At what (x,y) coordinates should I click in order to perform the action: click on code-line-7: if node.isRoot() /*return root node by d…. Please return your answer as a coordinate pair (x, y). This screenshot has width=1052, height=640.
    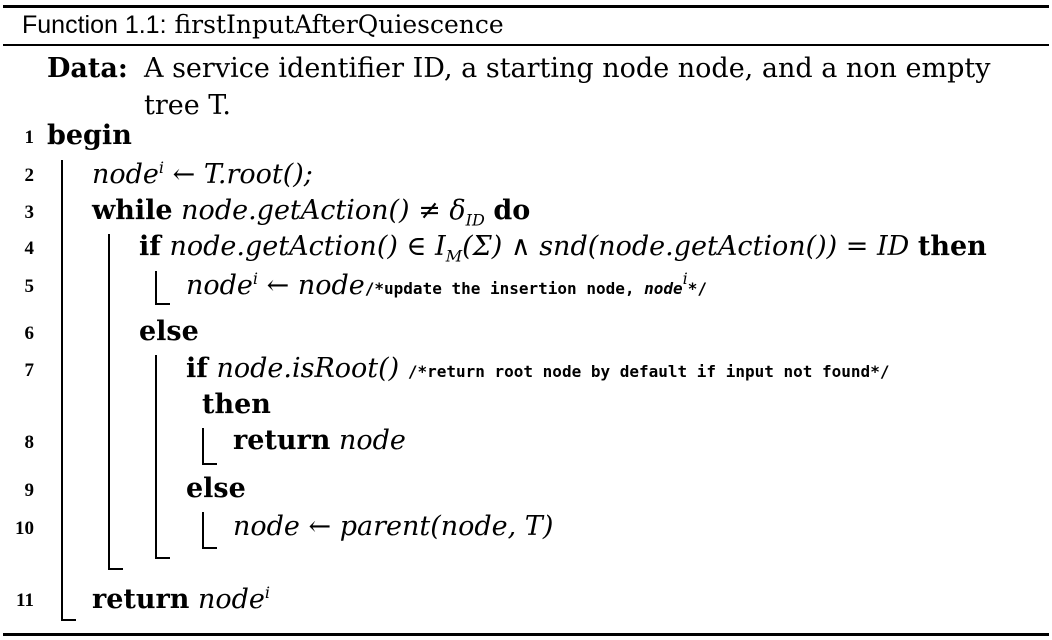
    Looking at the image, I should click on (537, 368).